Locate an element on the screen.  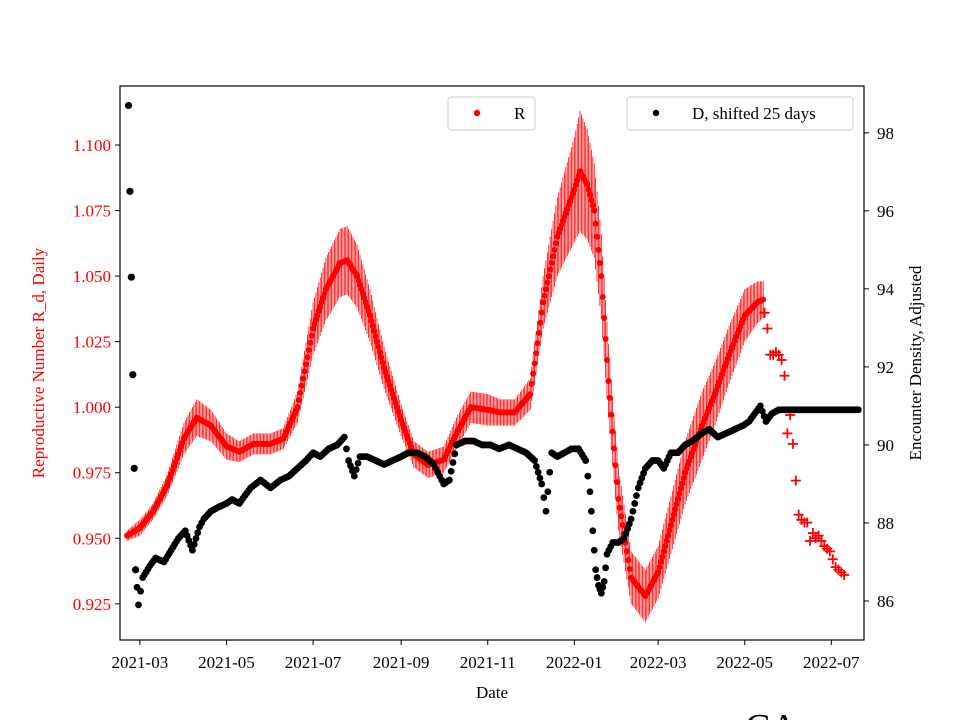
legend-r-label: R is located at coordinates (520, 113).